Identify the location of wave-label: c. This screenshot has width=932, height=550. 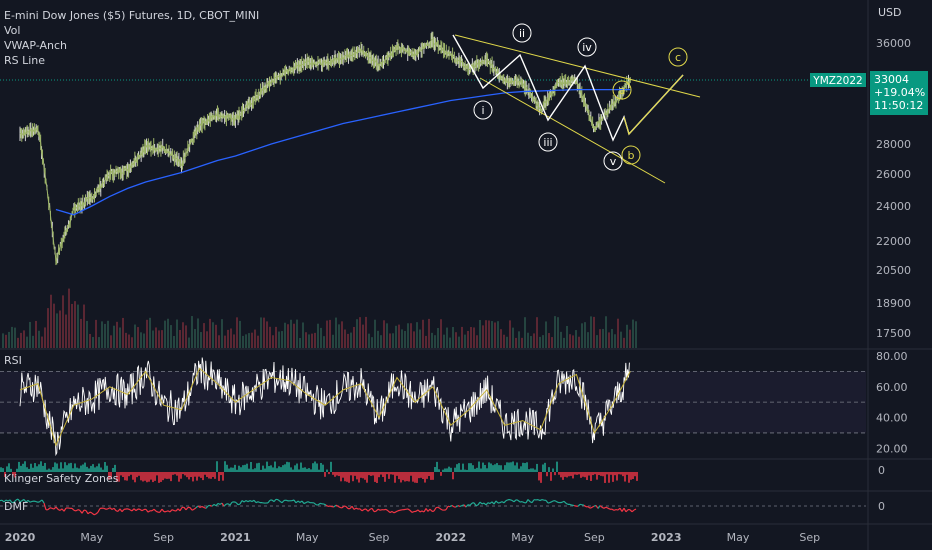
(678, 57).